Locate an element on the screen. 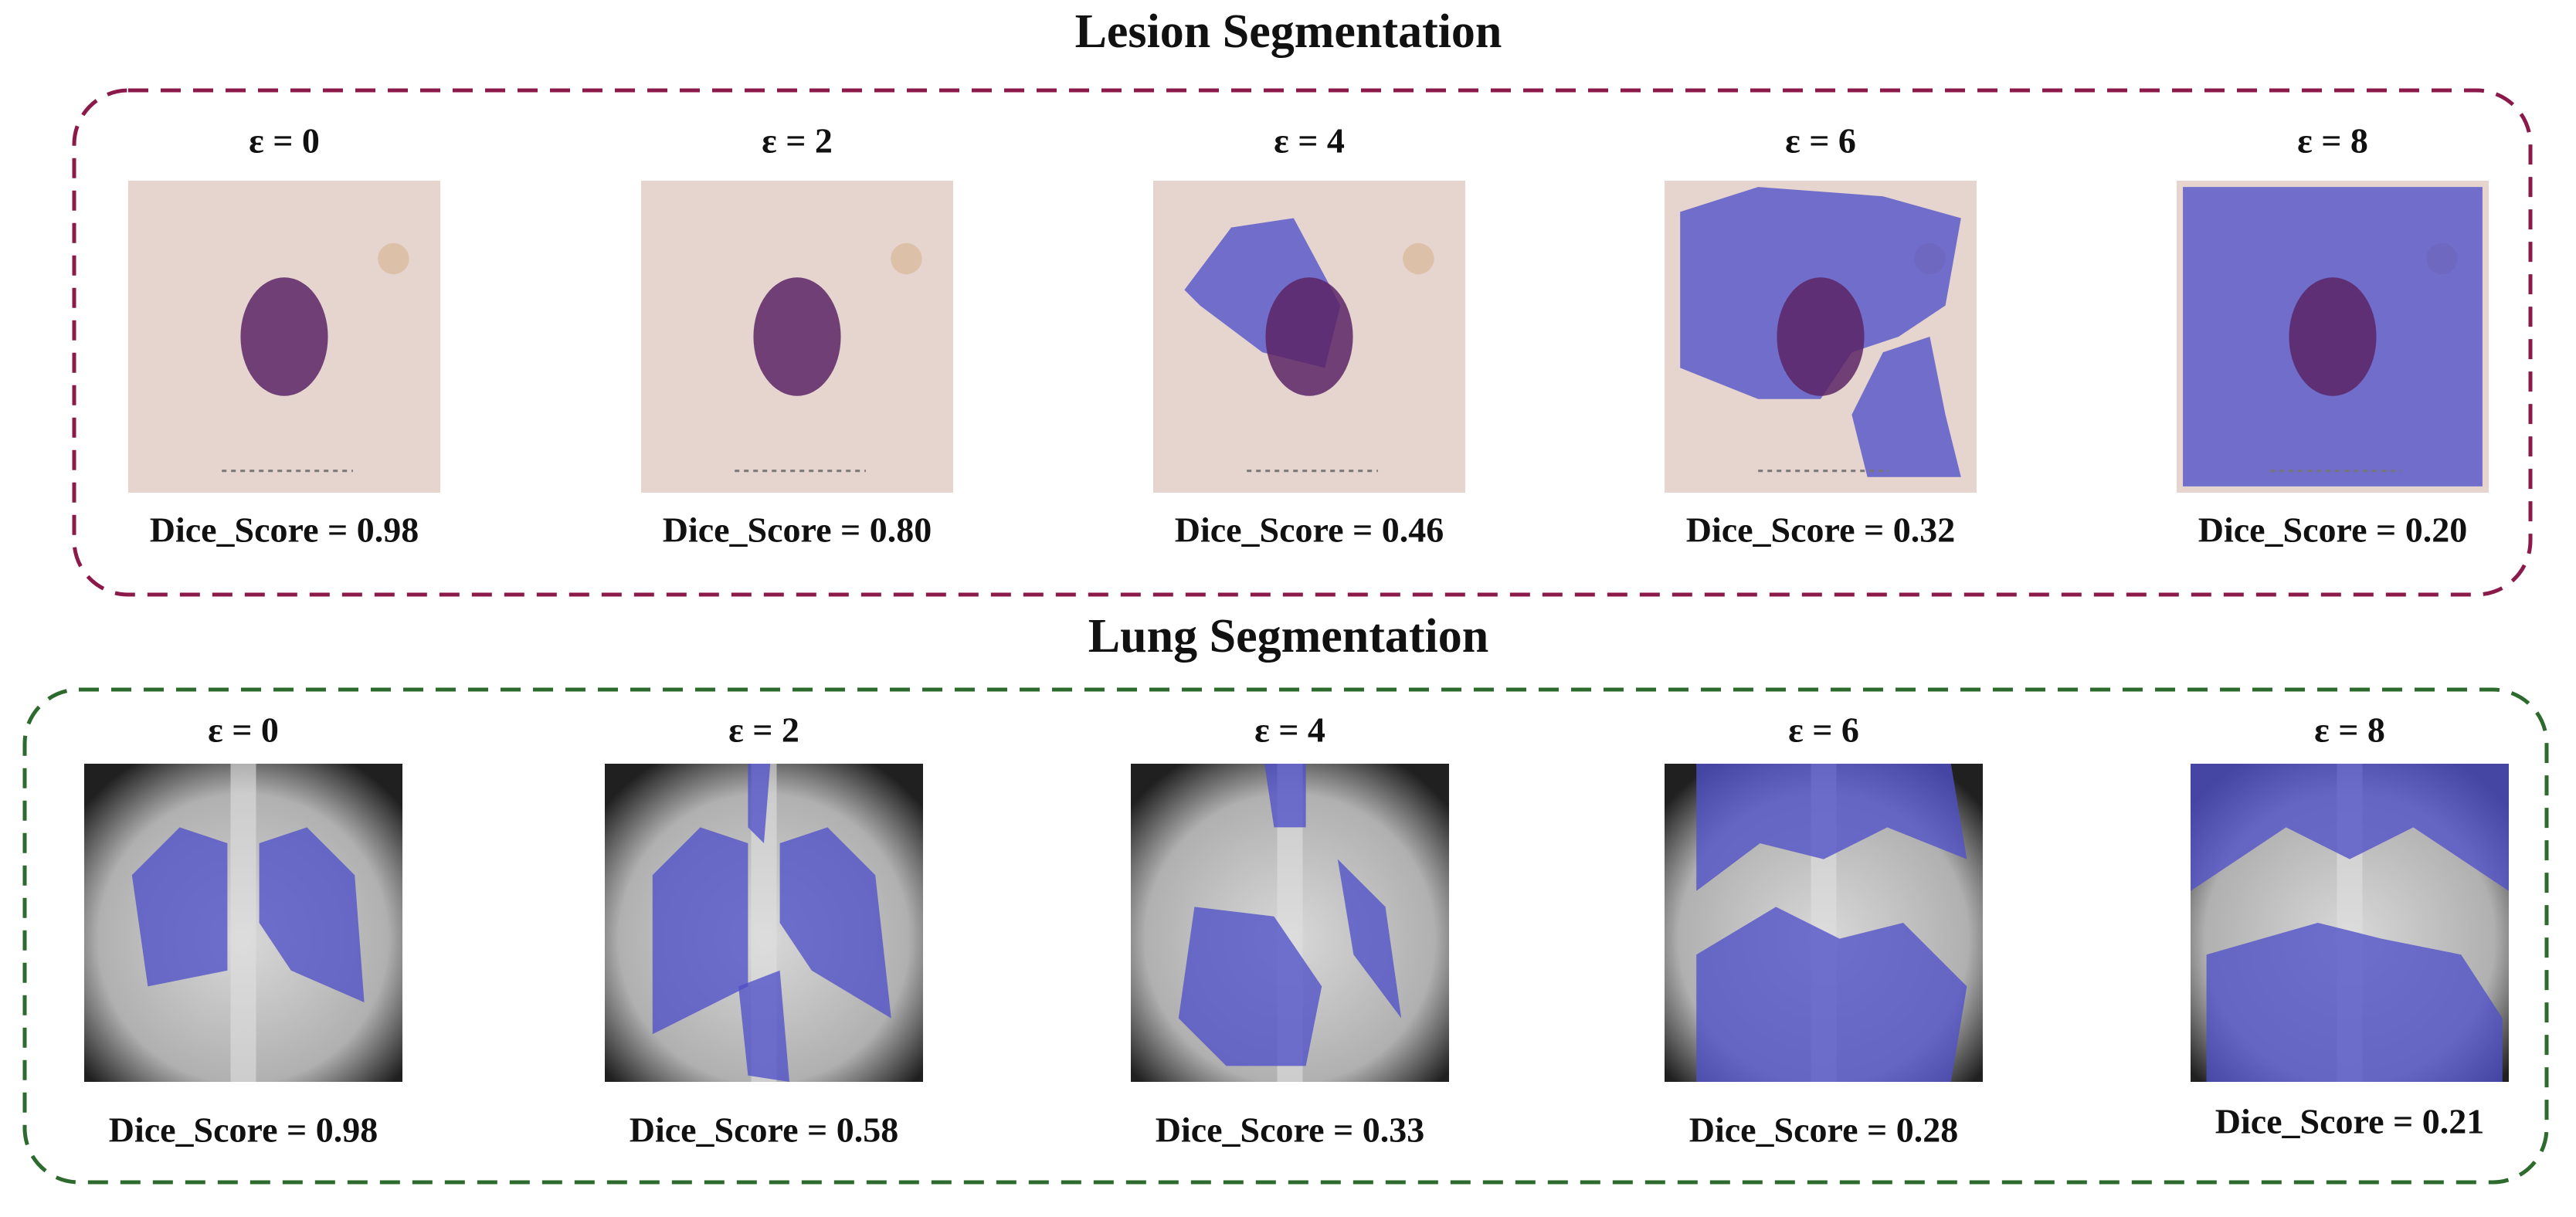 The height and width of the screenshot is (1217, 2576). dice-score: Dice_Score = 0.20 is located at coordinates (2333, 530).